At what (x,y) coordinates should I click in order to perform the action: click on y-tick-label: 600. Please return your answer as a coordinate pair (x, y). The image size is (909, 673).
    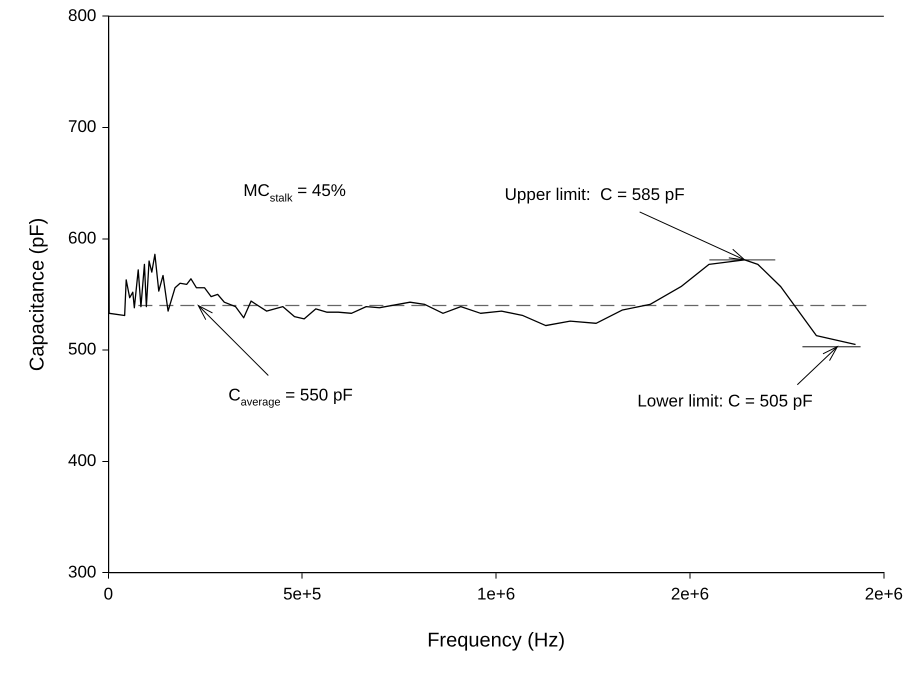
    Looking at the image, I should click on (82, 238).